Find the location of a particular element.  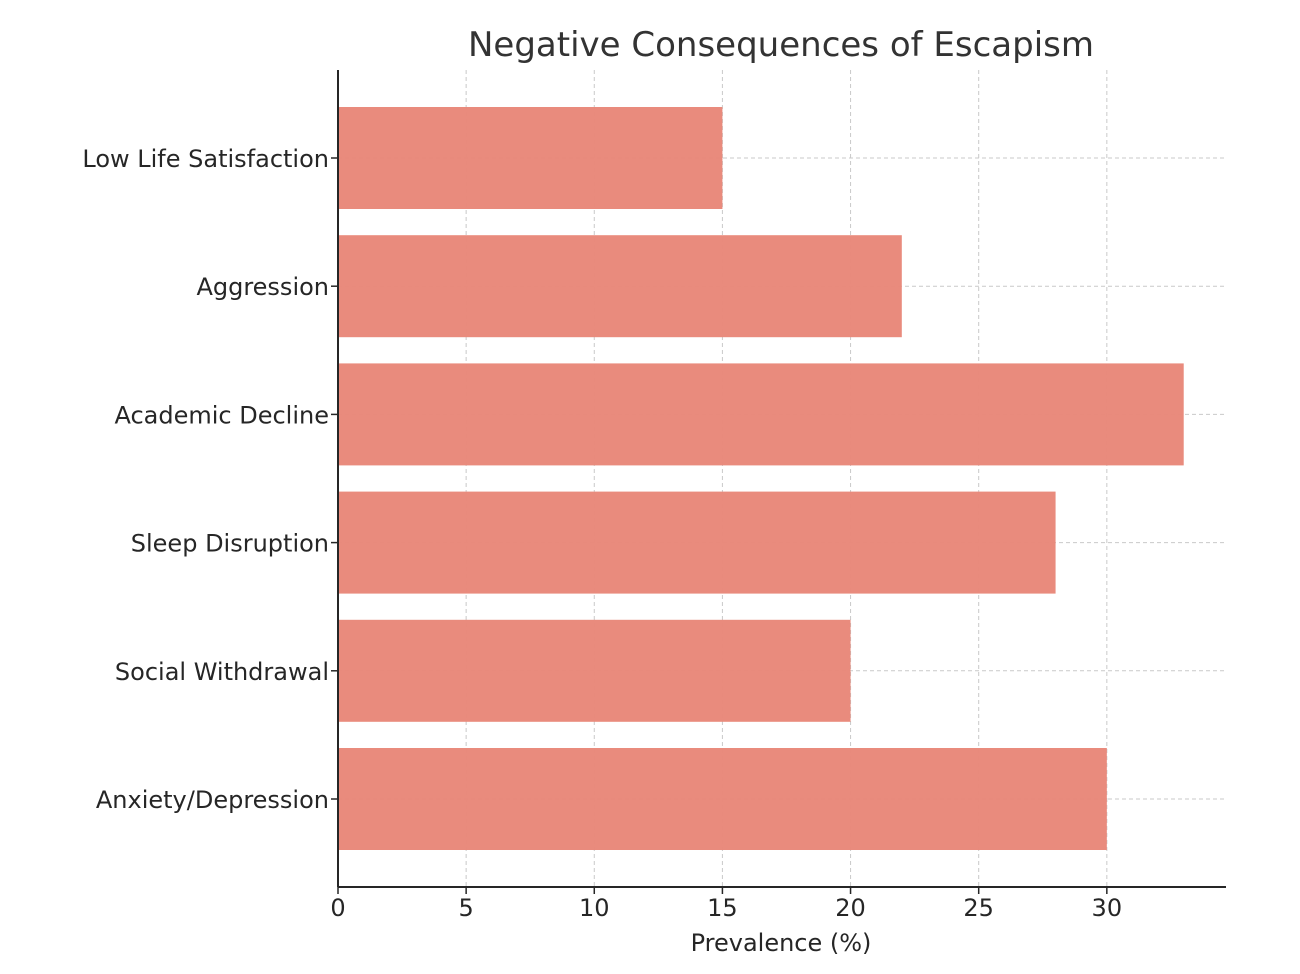

x-tick-label: 10 is located at coordinates (594, 908).